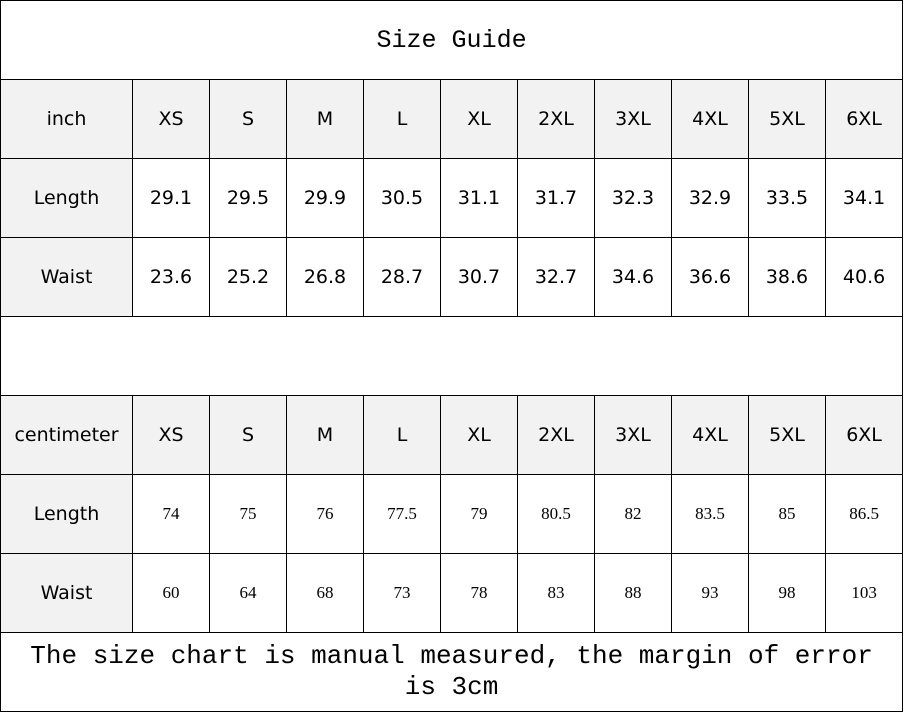 The height and width of the screenshot is (722, 903). I want to click on spacer-cell, so click(451, 356).